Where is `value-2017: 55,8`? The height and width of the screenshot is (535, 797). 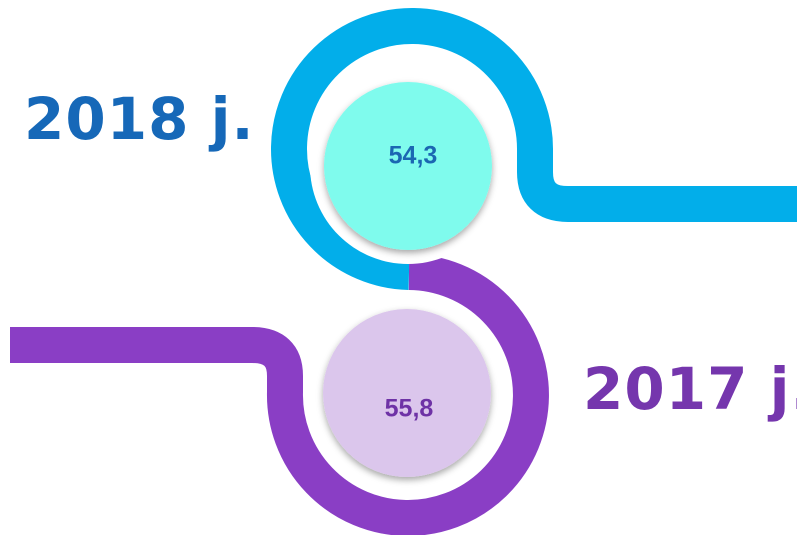
value-2017: 55,8 is located at coordinates (409, 409).